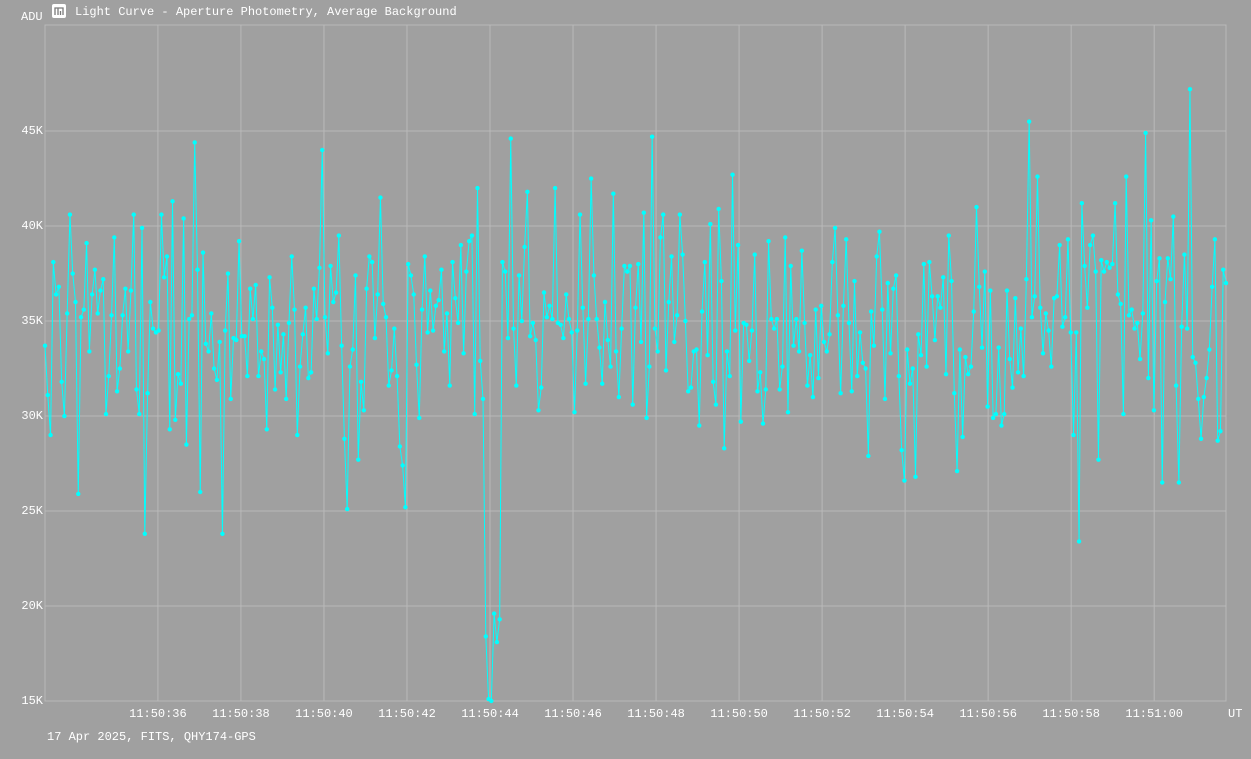 The width and height of the screenshot is (1251, 759). Describe the element at coordinates (32, 226) in the screenshot. I see `y-tick-label: 40K` at that location.